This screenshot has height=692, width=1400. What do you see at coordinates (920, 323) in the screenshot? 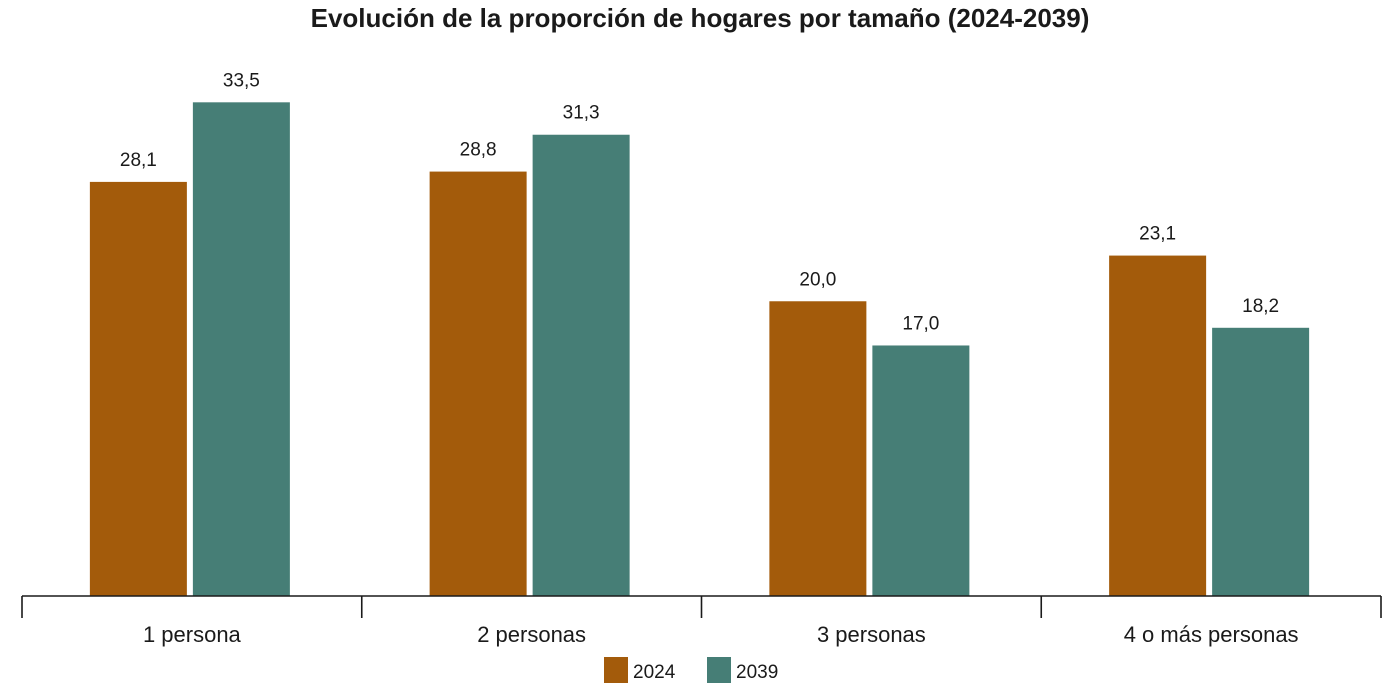
I see `data-label-2039-3: 17,0` at bounding box center [920, 323].